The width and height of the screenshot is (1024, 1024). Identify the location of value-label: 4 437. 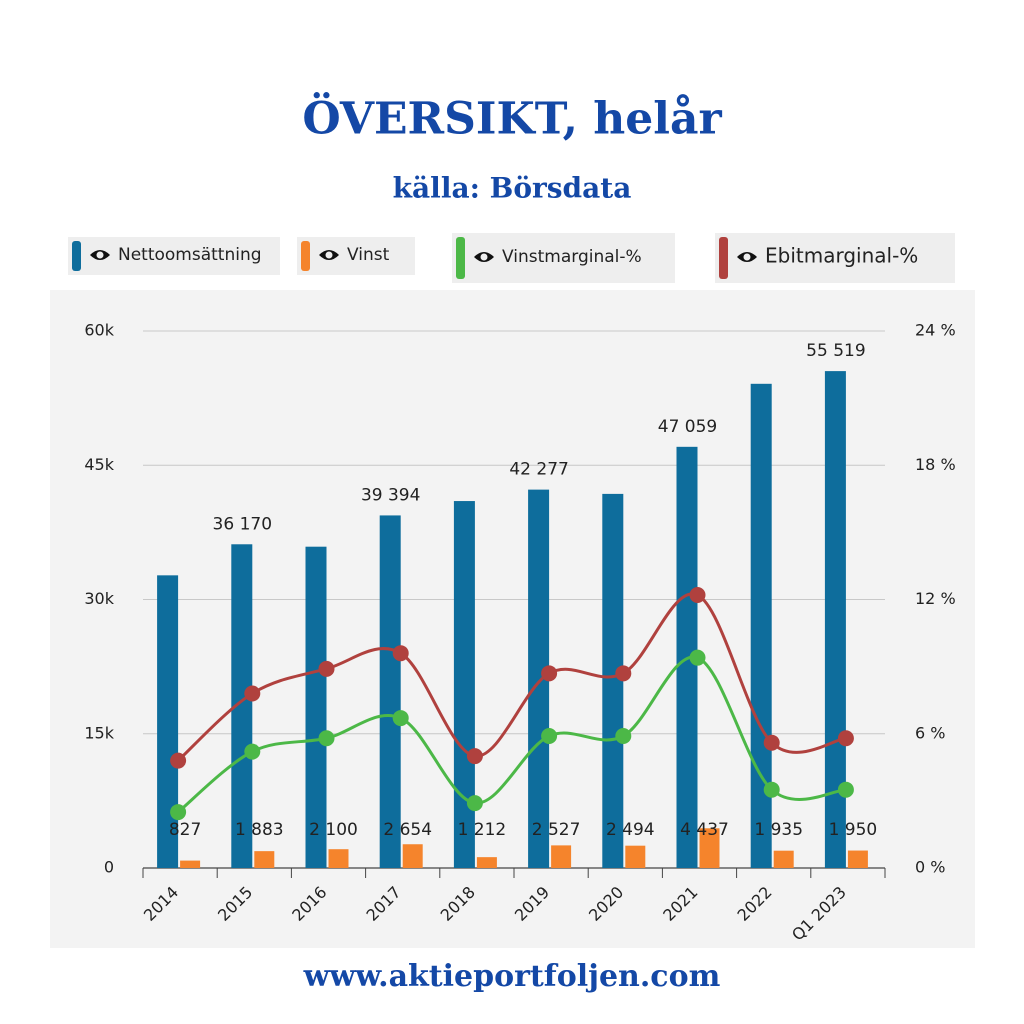
(704, 830).